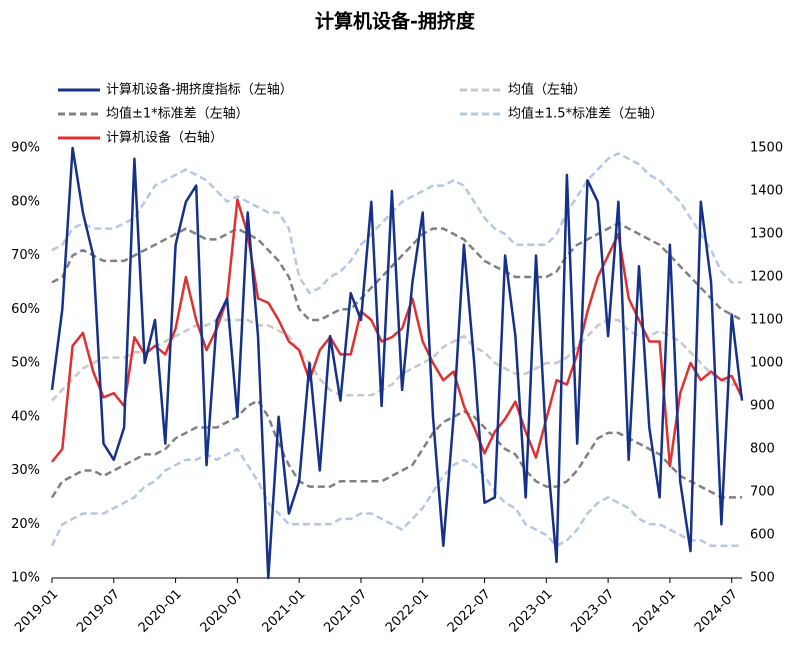 This screenshot has height=652, width=791. Describe the element at coordinates (585, 114) in the screenshot. I see `legend-label: 均值±1.5*标准差（左轴）` at that location.